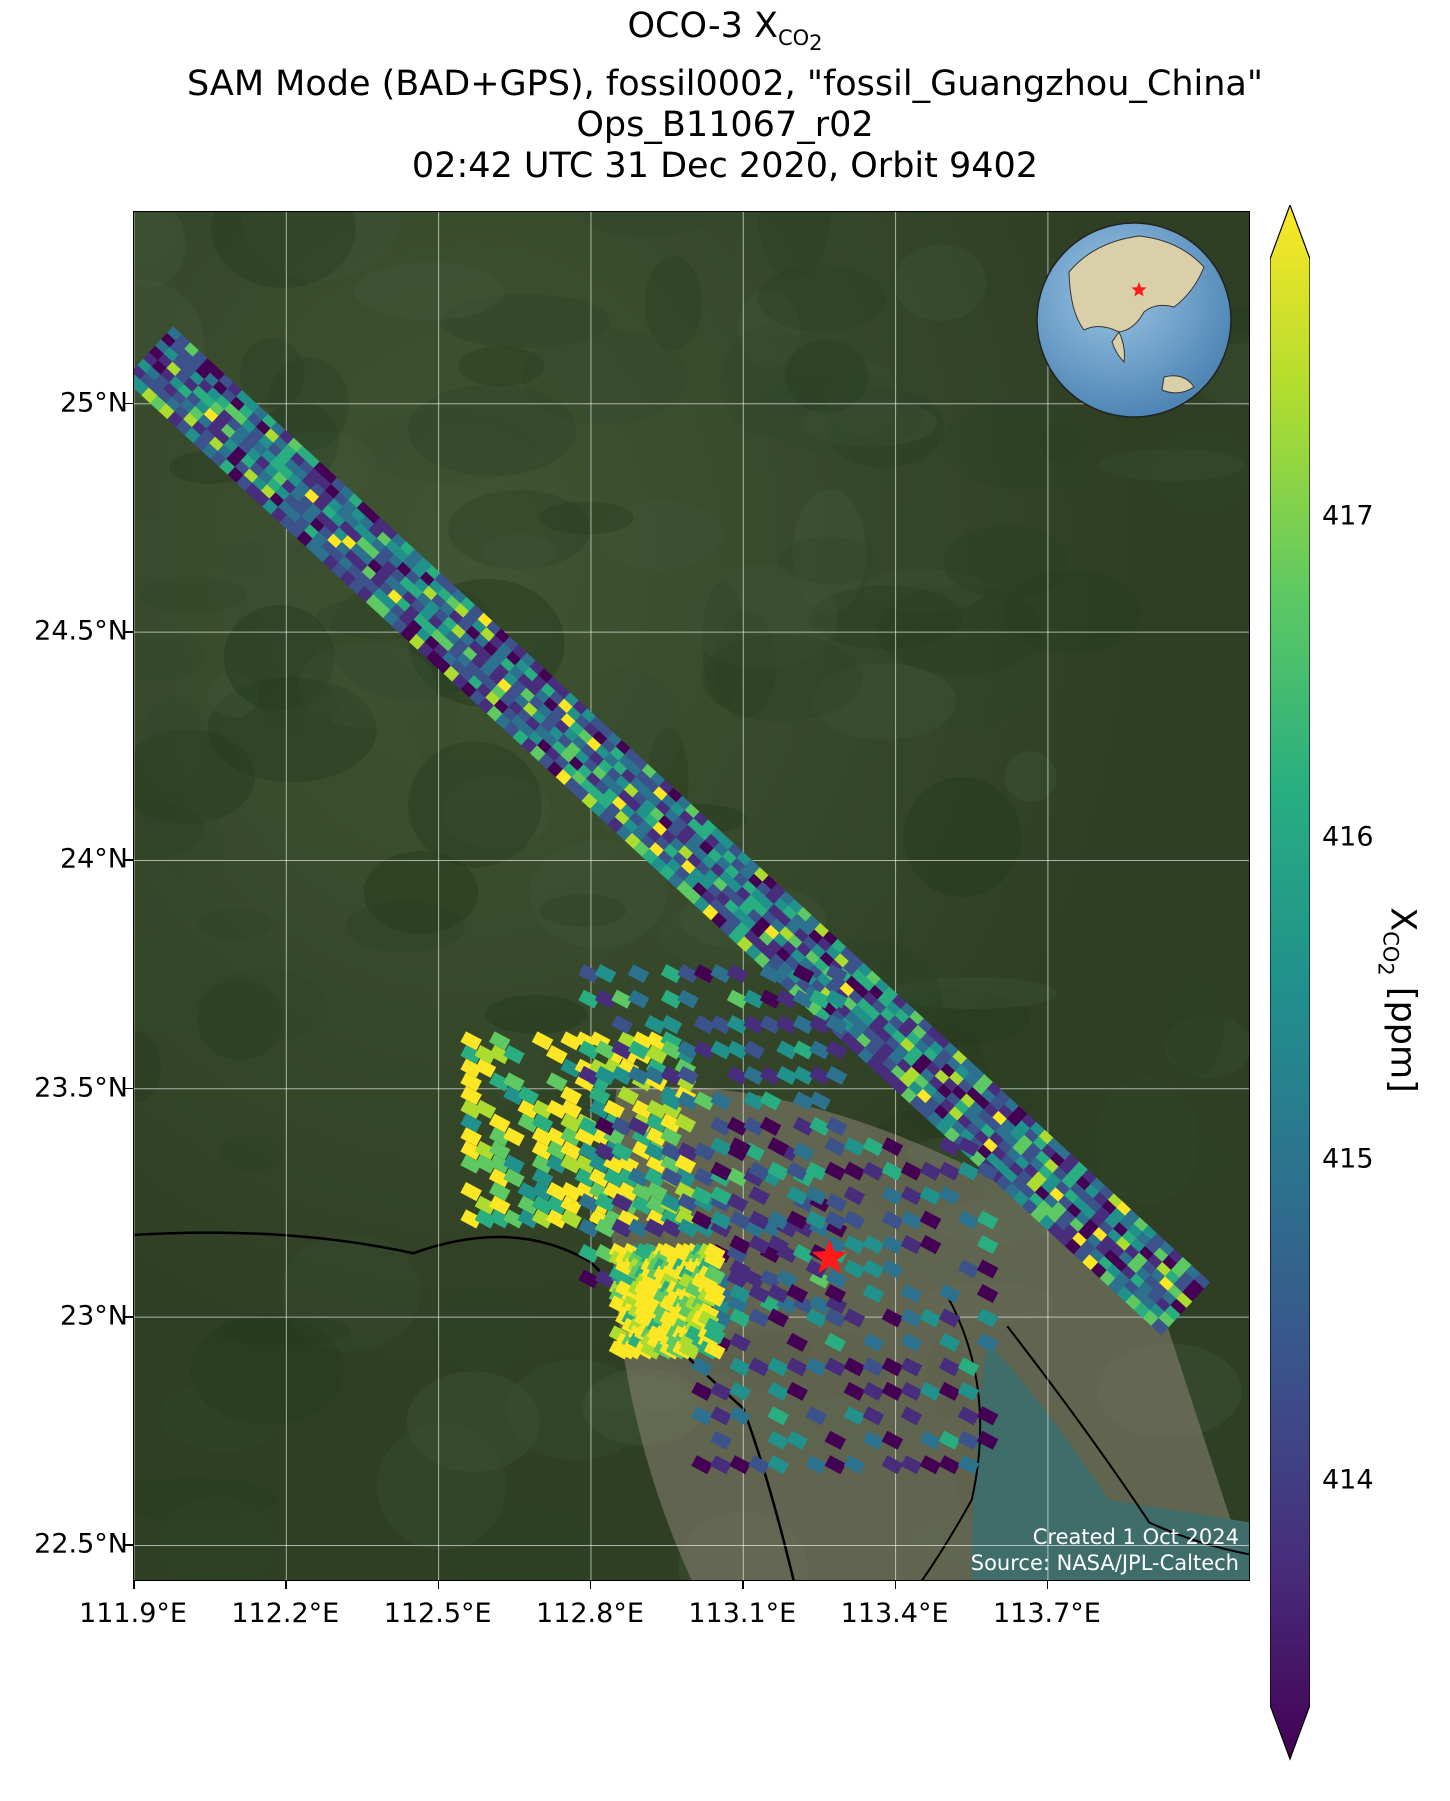 The width and height of the screenshot is (1450, 1801). What do you see at coordinates (590, 1613) in the screenshot?
I see `lon-tick-label: 112.8°E` at bounding box center [590, 1613].